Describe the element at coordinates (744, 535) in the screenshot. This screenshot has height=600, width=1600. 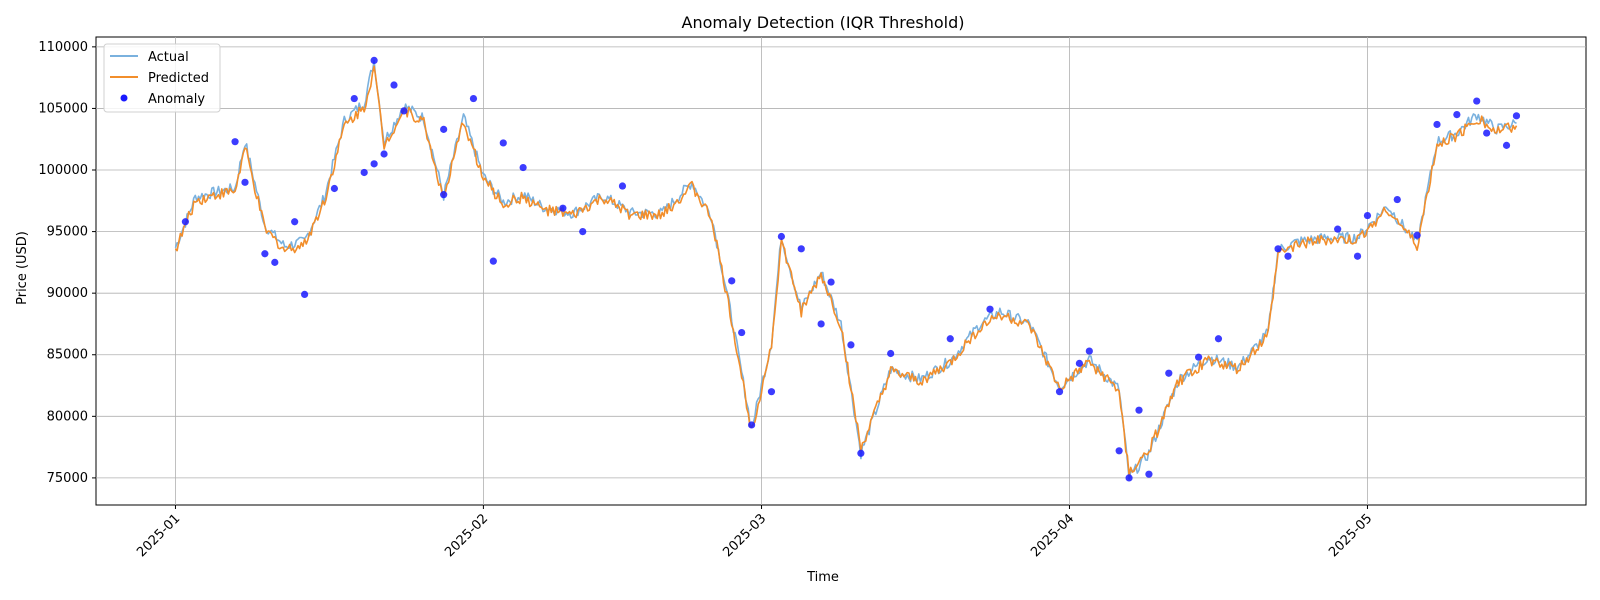
I see `x-tick-label: 2025-03` at that location.